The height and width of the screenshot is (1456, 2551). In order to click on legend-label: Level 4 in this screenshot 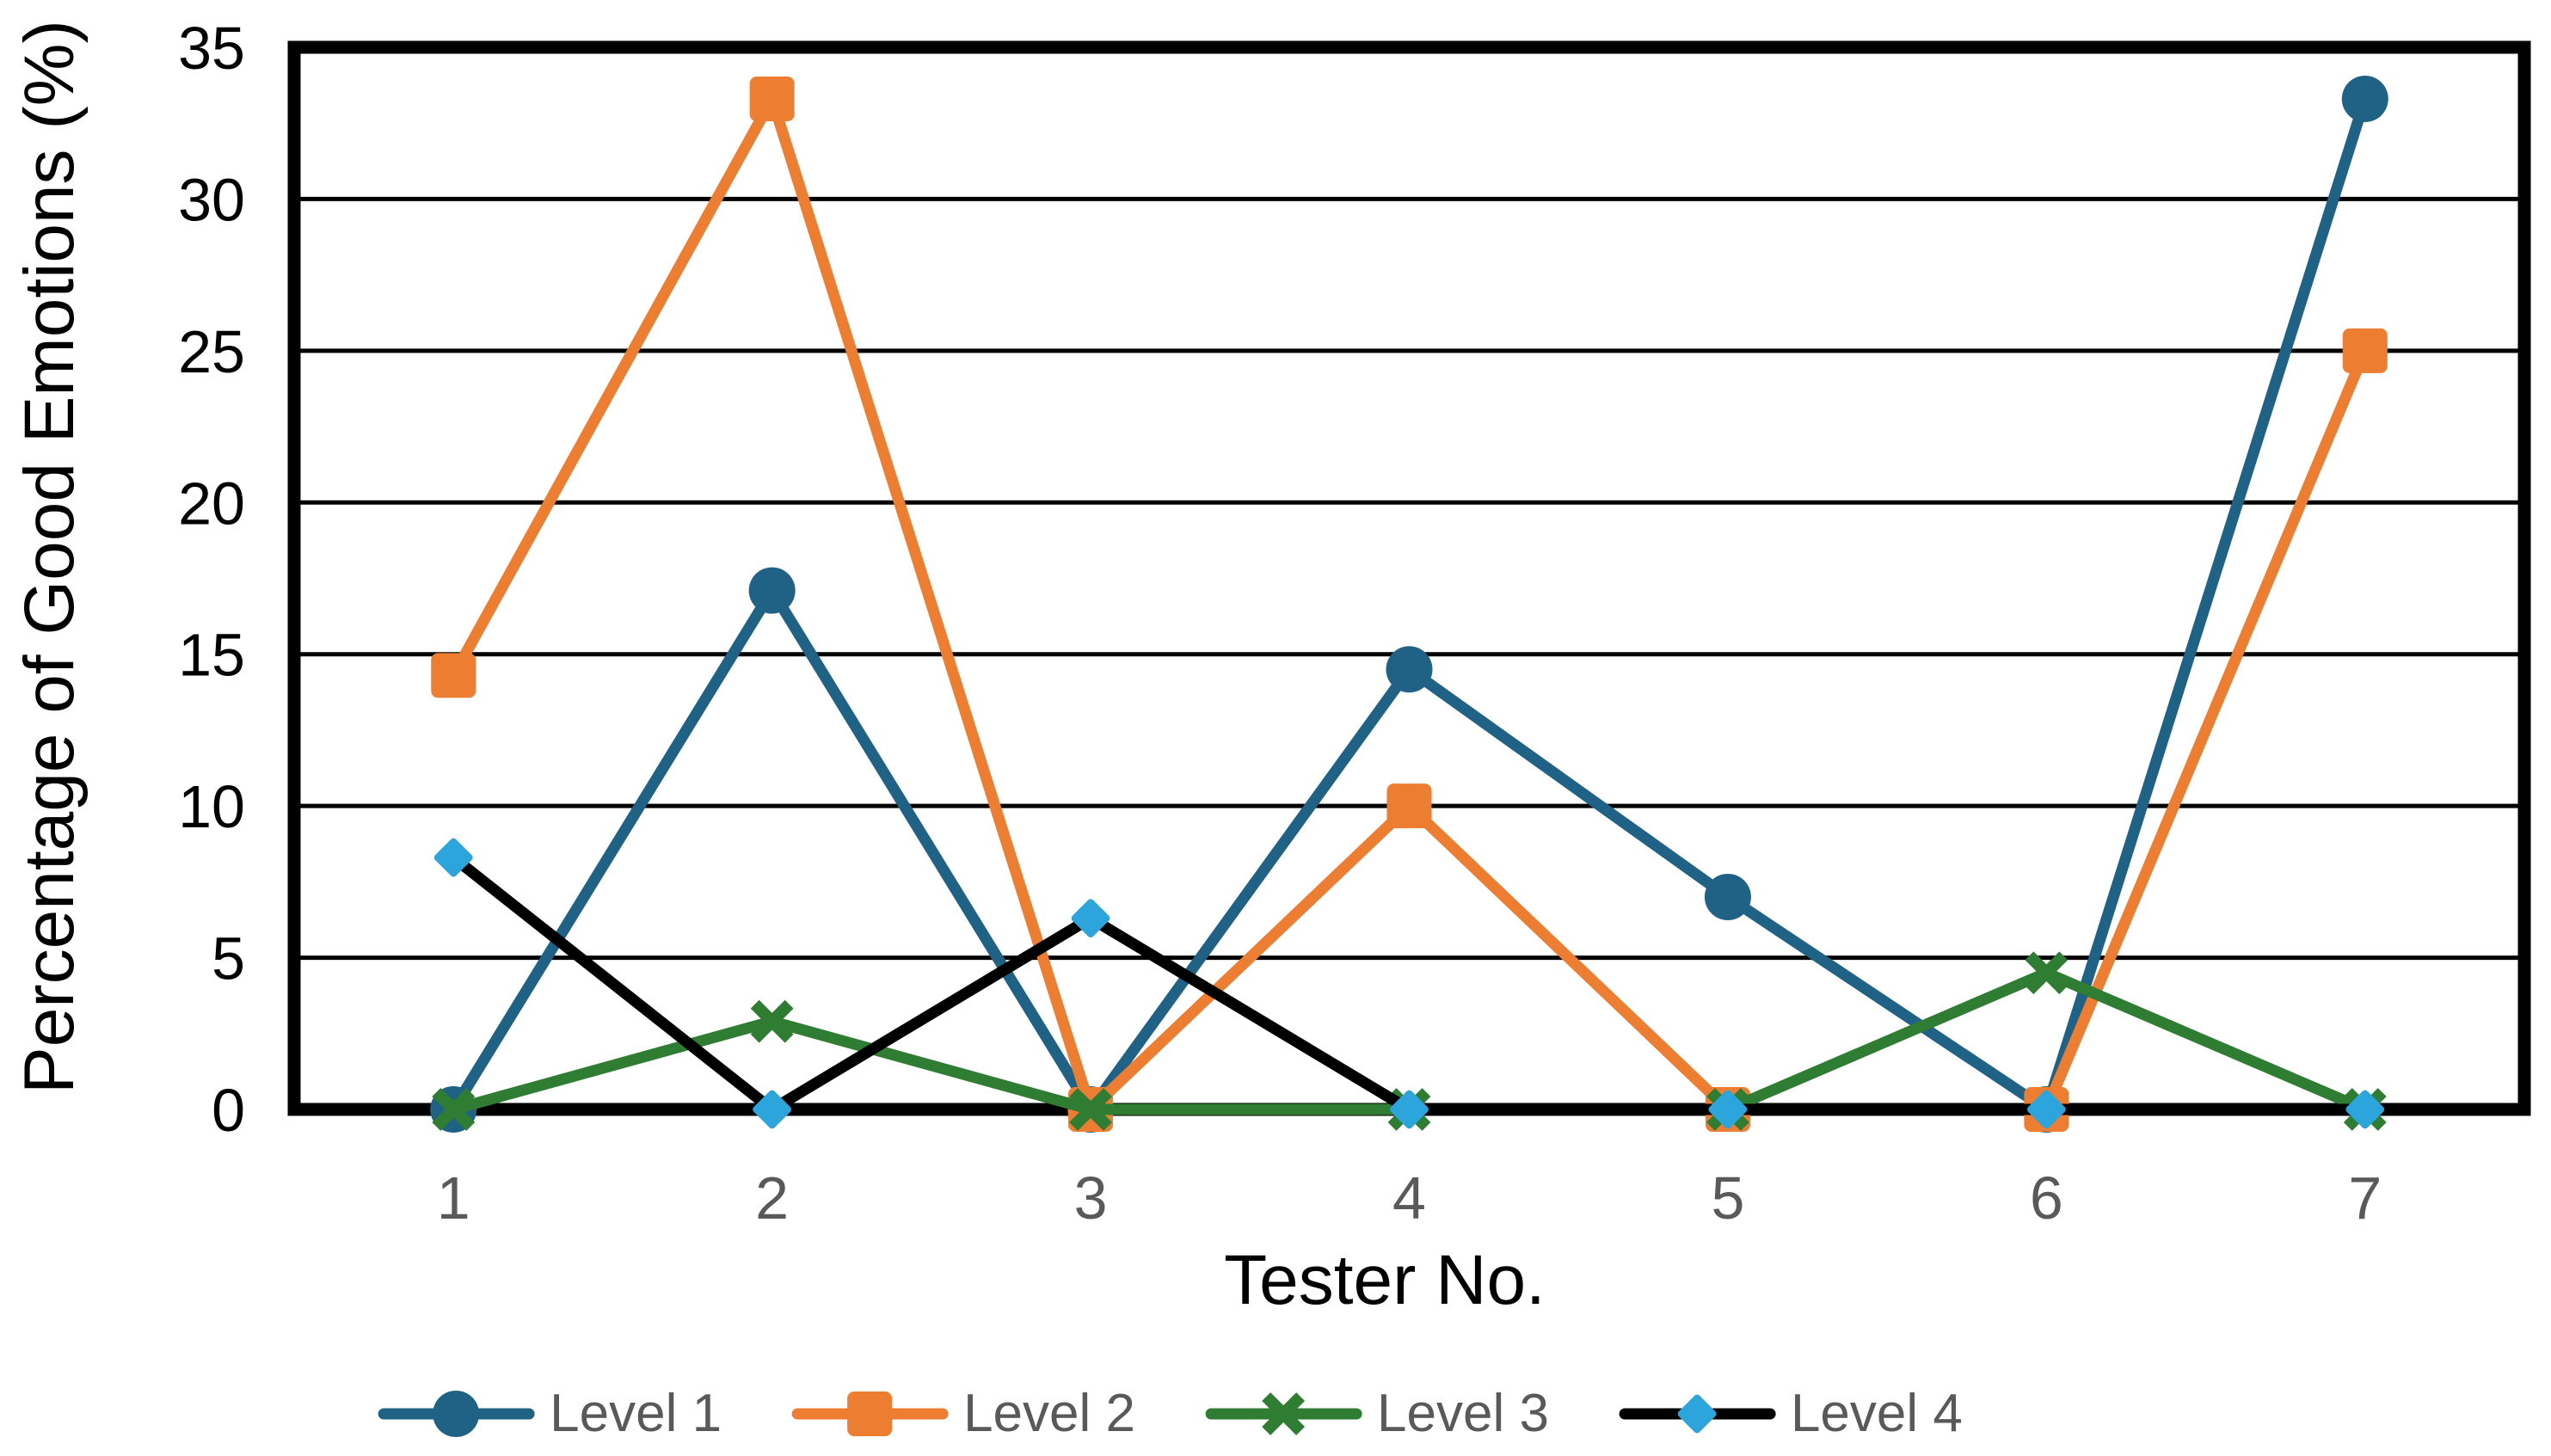, I will do `click(1876, 1414)`.